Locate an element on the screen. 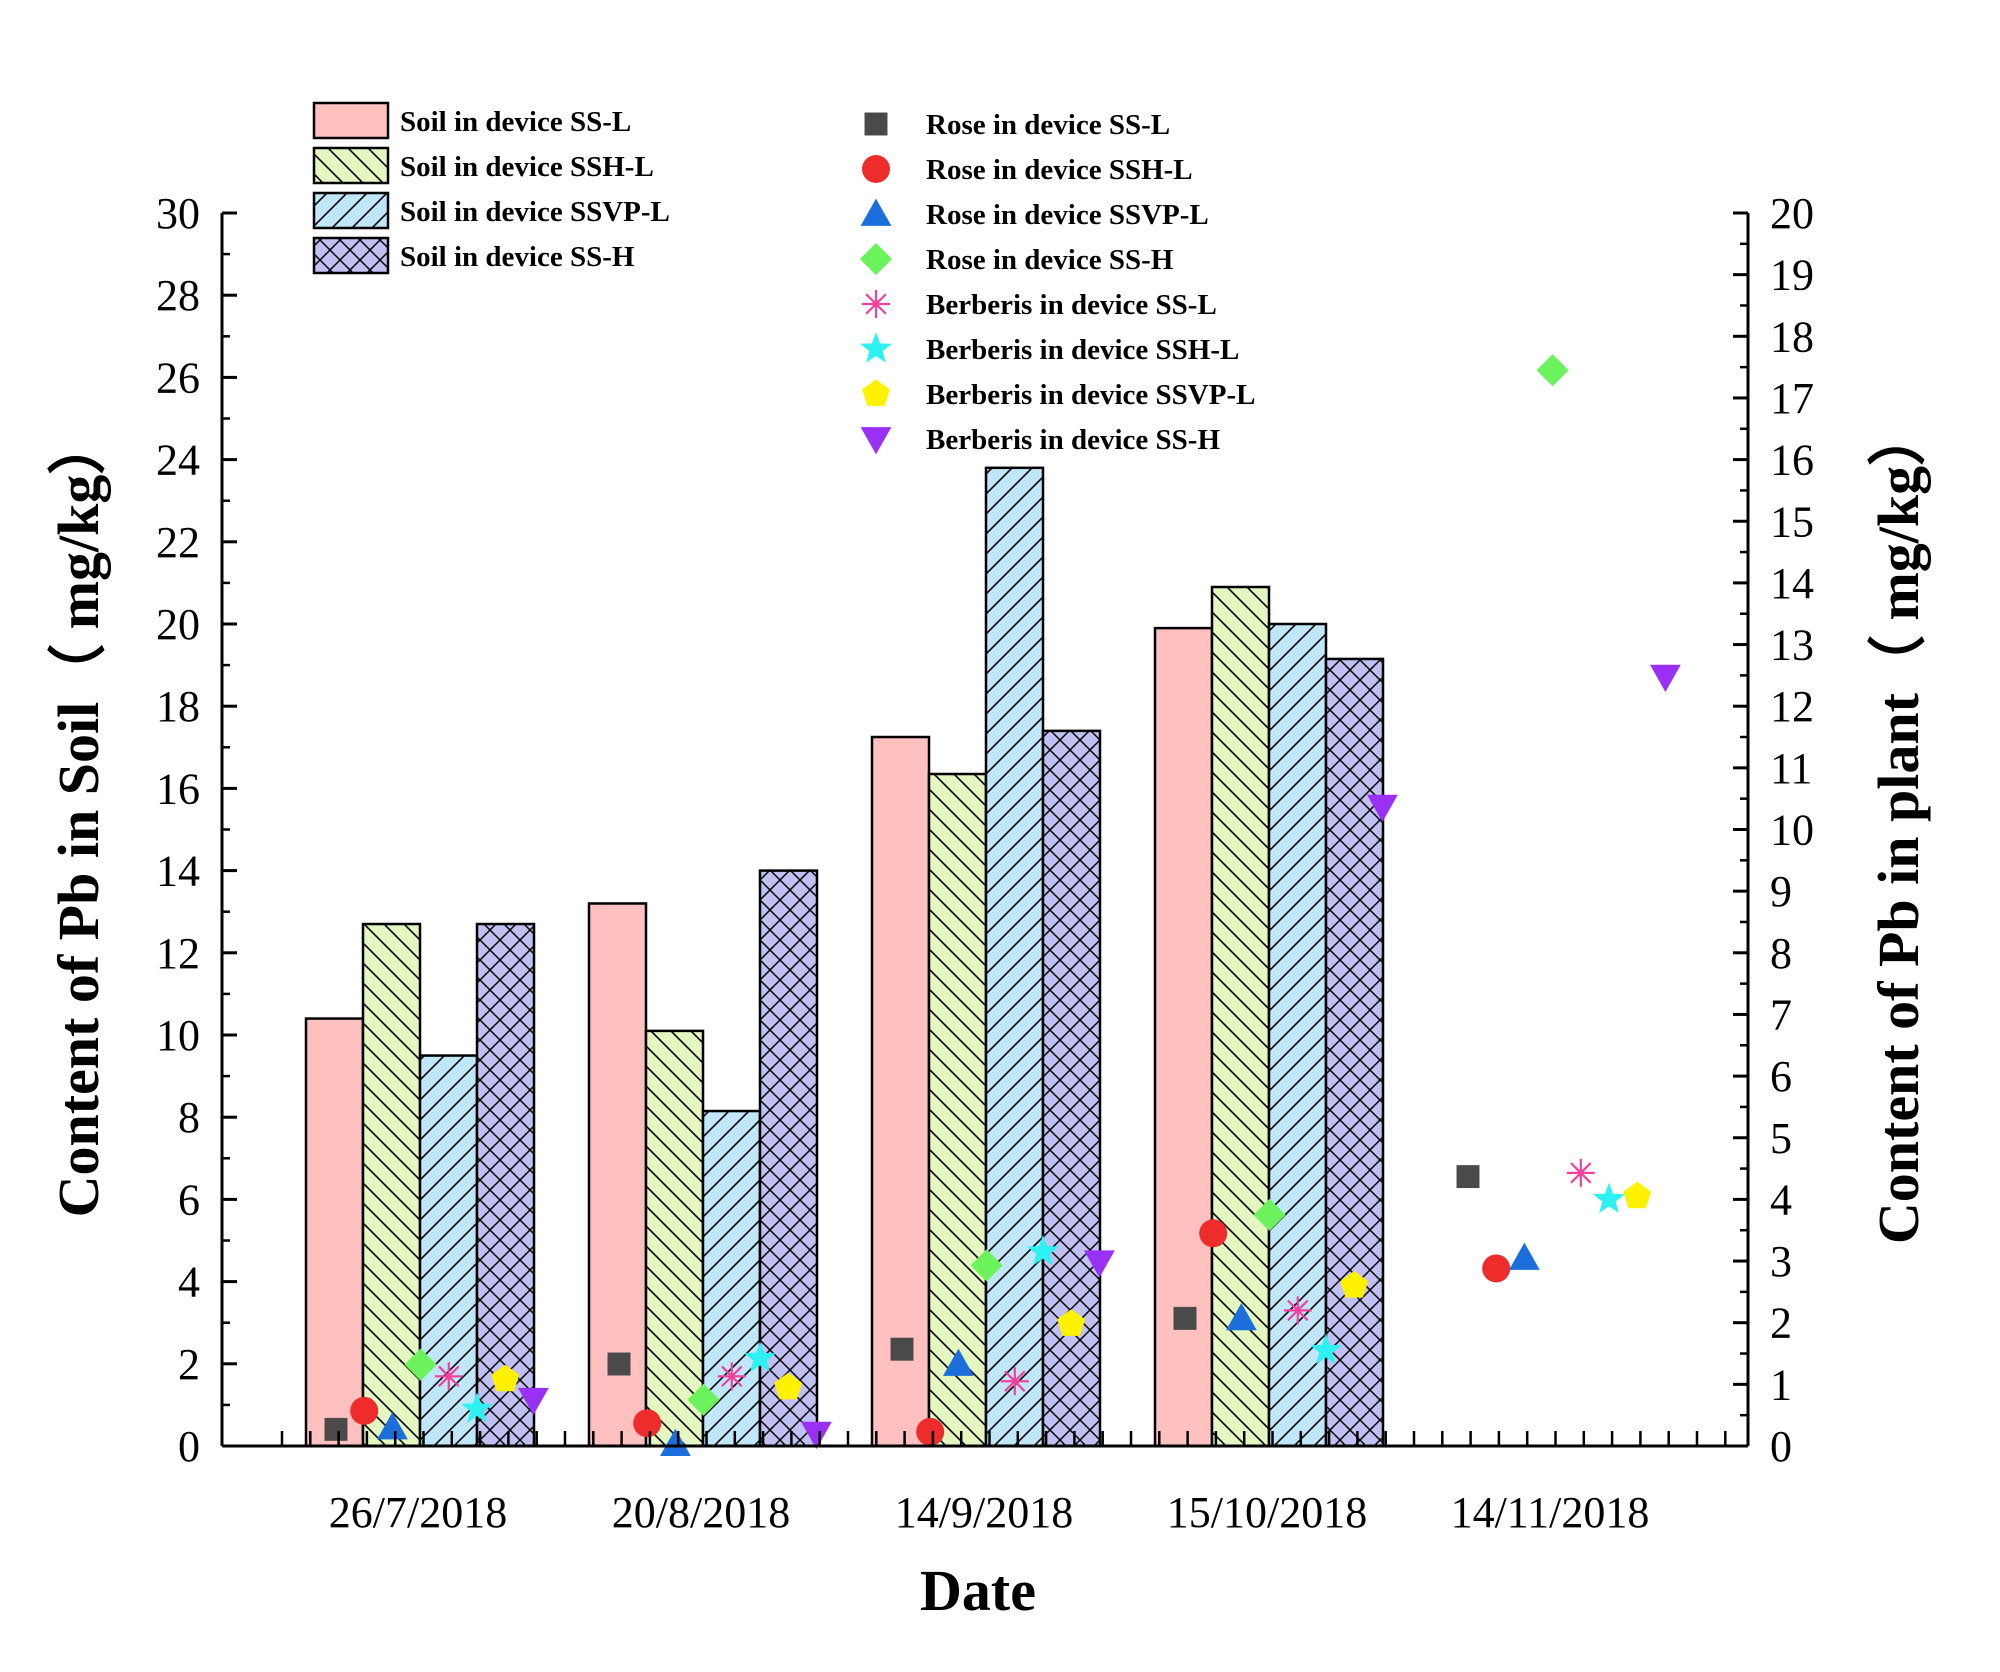 This screenshot has height=1672, width=2000. legend-label: Berberis in device SSH-L is located at coordinates (1082, 350).